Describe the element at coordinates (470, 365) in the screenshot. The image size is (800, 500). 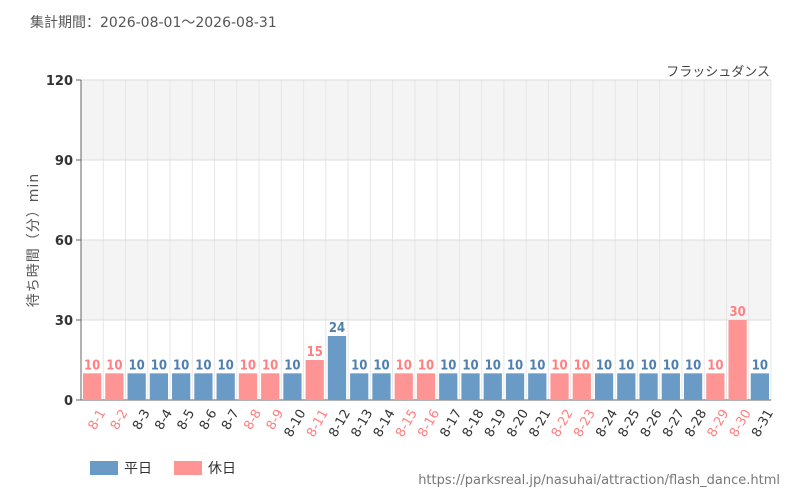
I see `data-label-8-18: 10` at that location.